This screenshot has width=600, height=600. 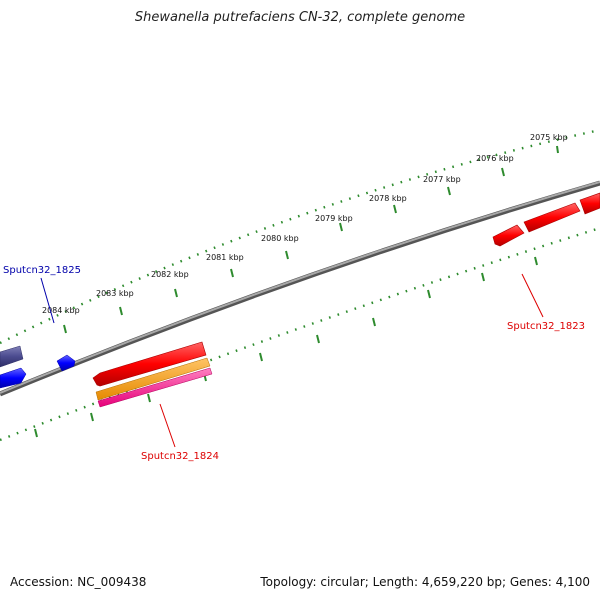 What do you see at coordinates (180, 456) in the screenshot?
I see `gene-label-1824: Sputcn32_1824` at bounding box center [180, 456].